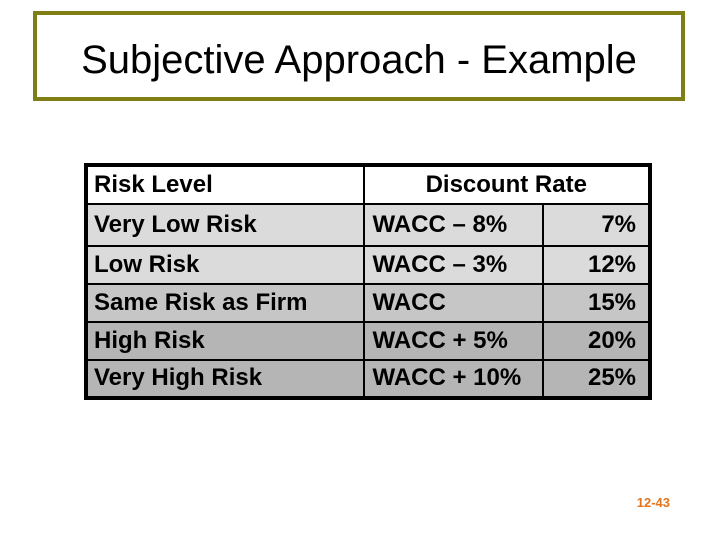 This screenshot has width=720, height=540. Describe the element at coordinates (453, 264) in the screenshot. I see `formula-cell: WACC – 3%` at that location.